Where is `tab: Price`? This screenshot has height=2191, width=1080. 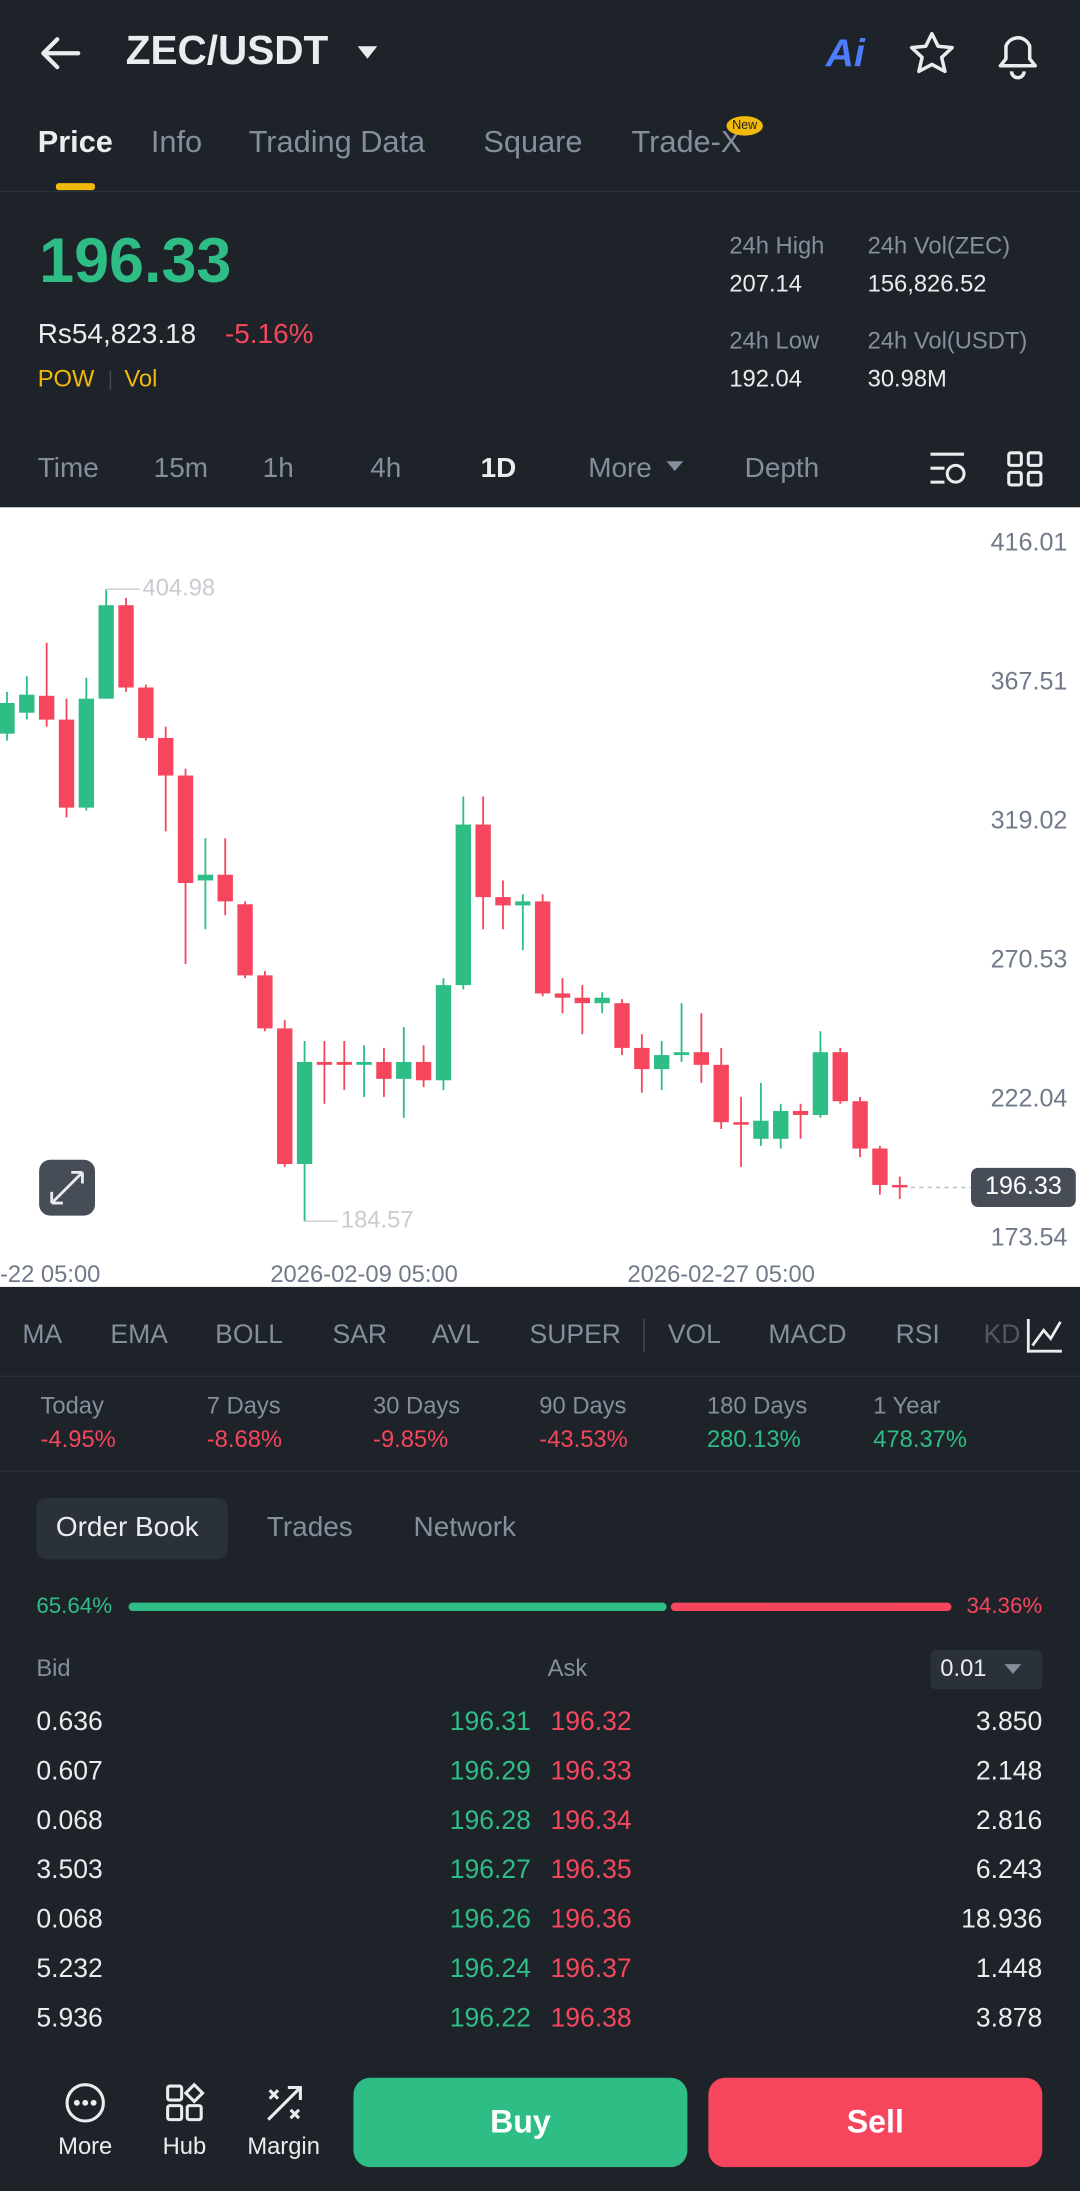 tab: Price is located at coordinates (75, 141).